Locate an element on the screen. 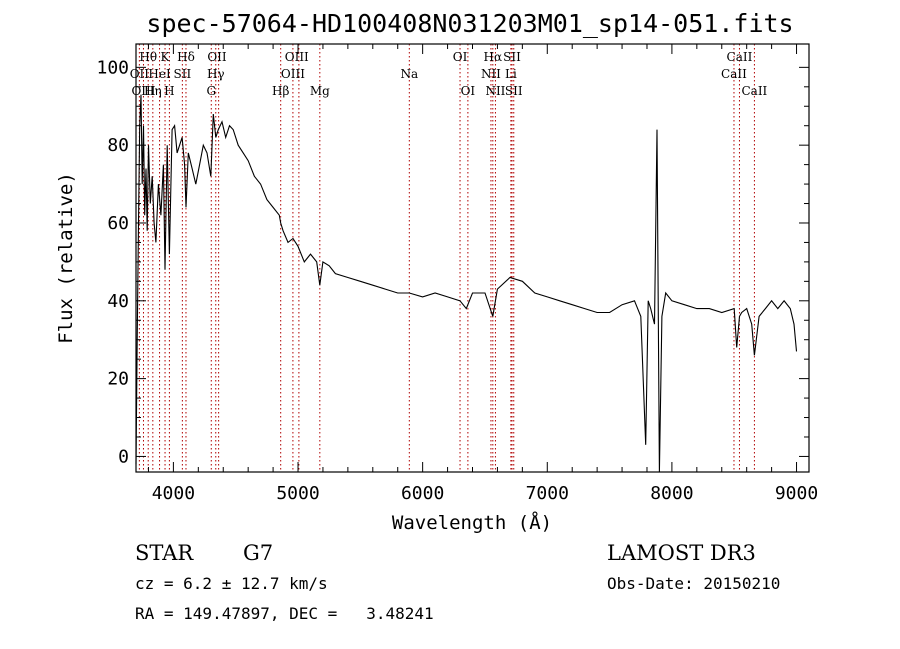  coordinates: RA = 149.47897, DEC = 3.48241 is located at coordinates (284, 613).